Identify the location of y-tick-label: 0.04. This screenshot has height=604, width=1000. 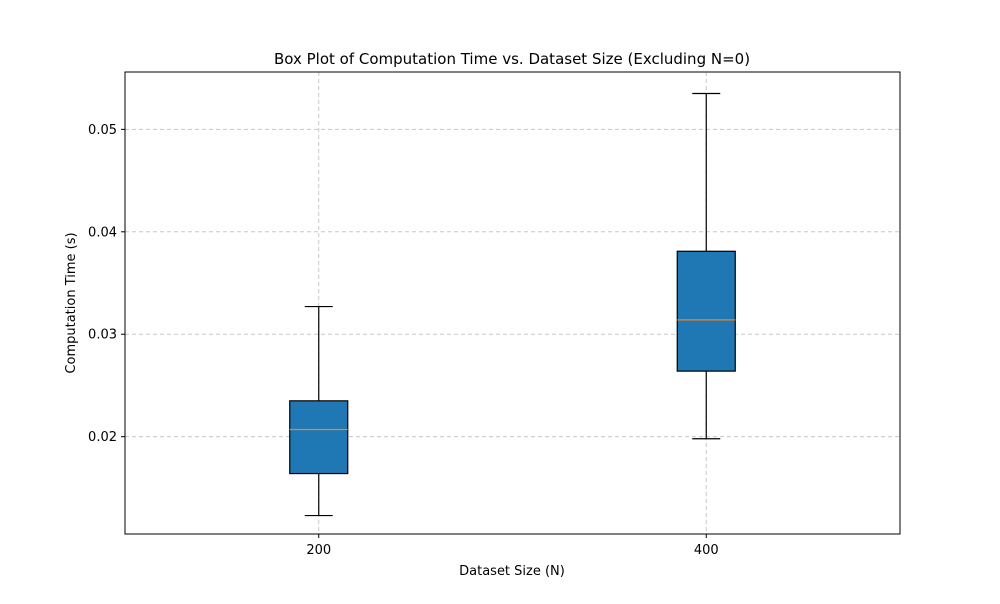
(102, 232).